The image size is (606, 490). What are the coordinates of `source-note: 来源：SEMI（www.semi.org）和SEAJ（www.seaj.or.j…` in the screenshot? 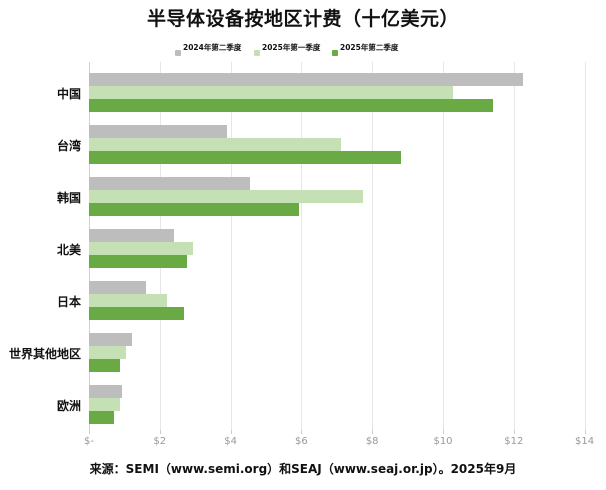 It's located at (303, 469).